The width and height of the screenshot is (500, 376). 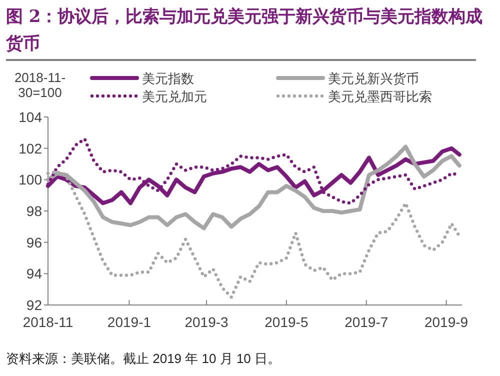 I want to click on x-tick-label: 2019-7, so click(x=366, y=322).